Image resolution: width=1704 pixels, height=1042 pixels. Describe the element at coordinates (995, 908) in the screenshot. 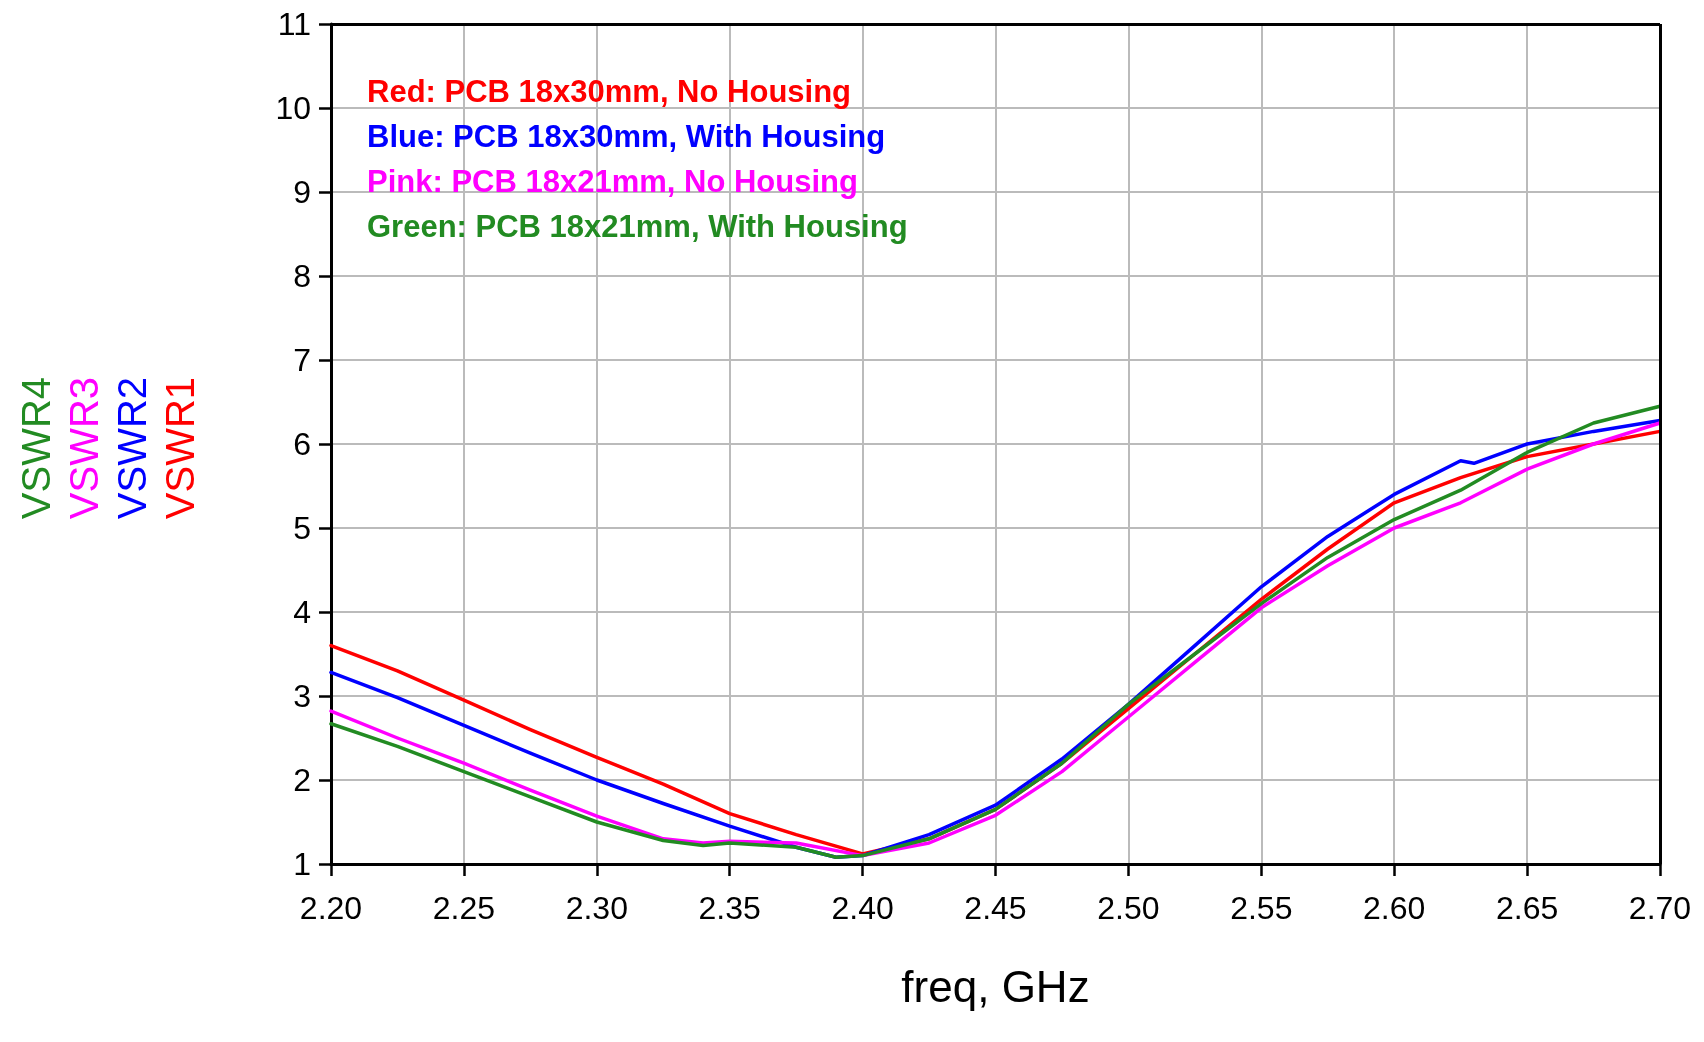

I see `x-tick-label: 2.45` at that location.